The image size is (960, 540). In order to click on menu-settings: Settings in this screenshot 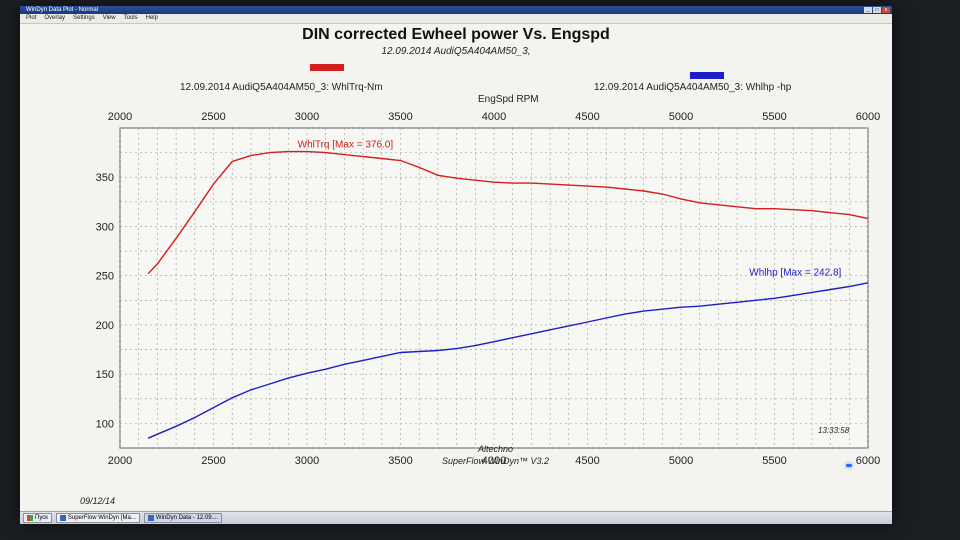, I will do `click(84, 18)`.